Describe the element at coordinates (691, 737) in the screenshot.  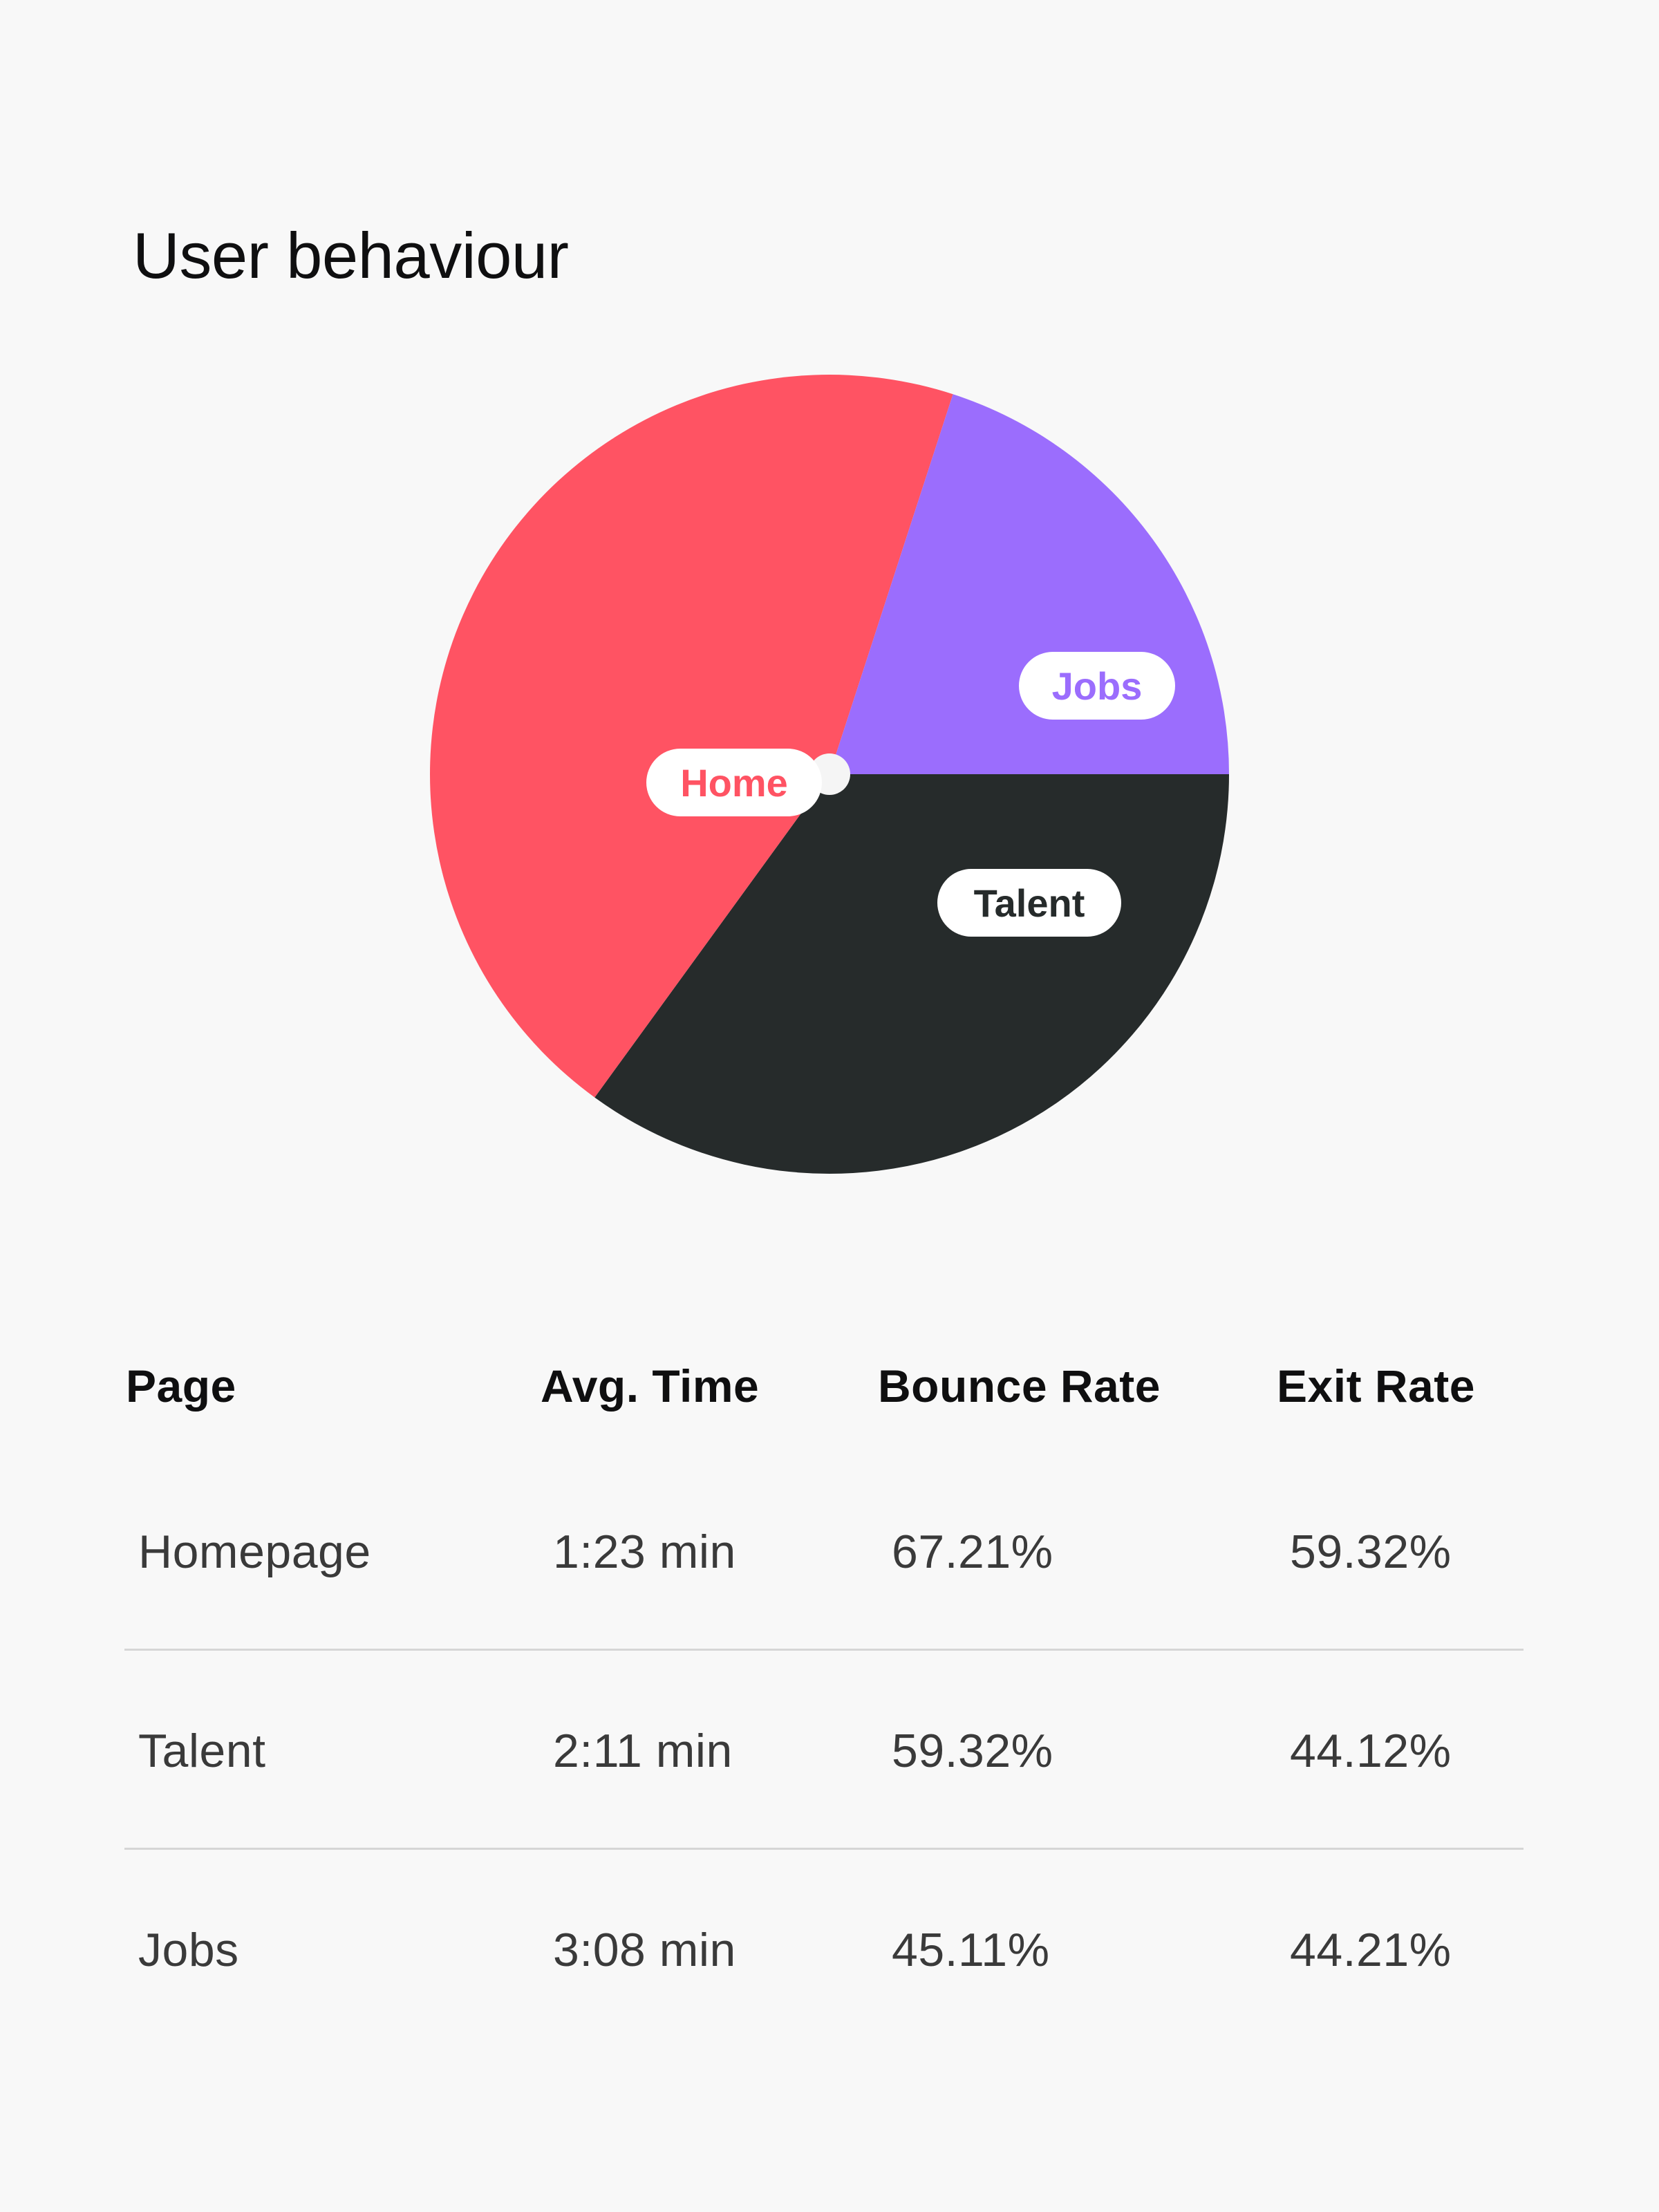
I see `pie-slice-home` at that location.